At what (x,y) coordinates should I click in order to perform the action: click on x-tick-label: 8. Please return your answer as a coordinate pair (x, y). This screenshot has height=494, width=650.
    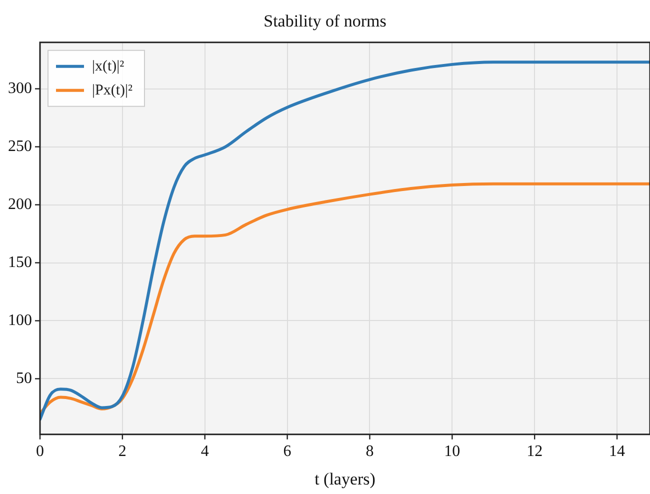
    Looking at the image, I should click on (370, 451).